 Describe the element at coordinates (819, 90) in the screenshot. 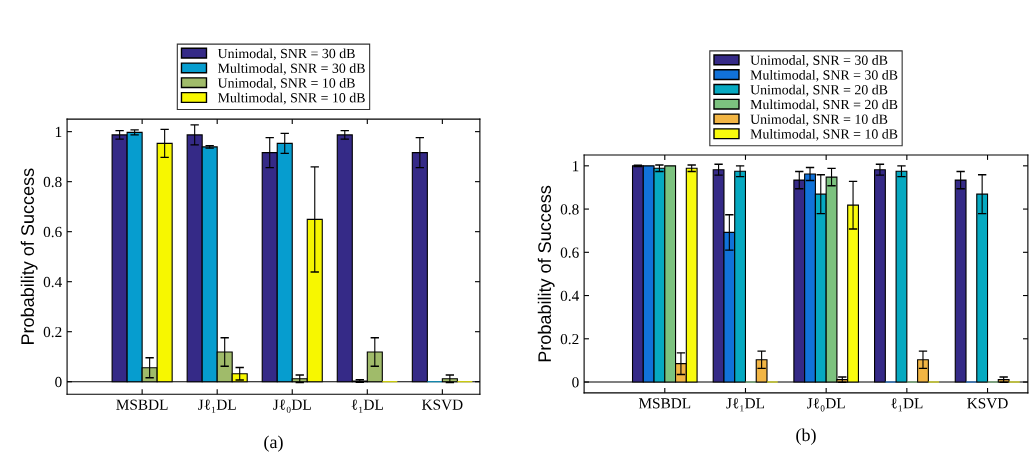

I see `legend-label: Unimodal, SNR = 20 dB` at that location.